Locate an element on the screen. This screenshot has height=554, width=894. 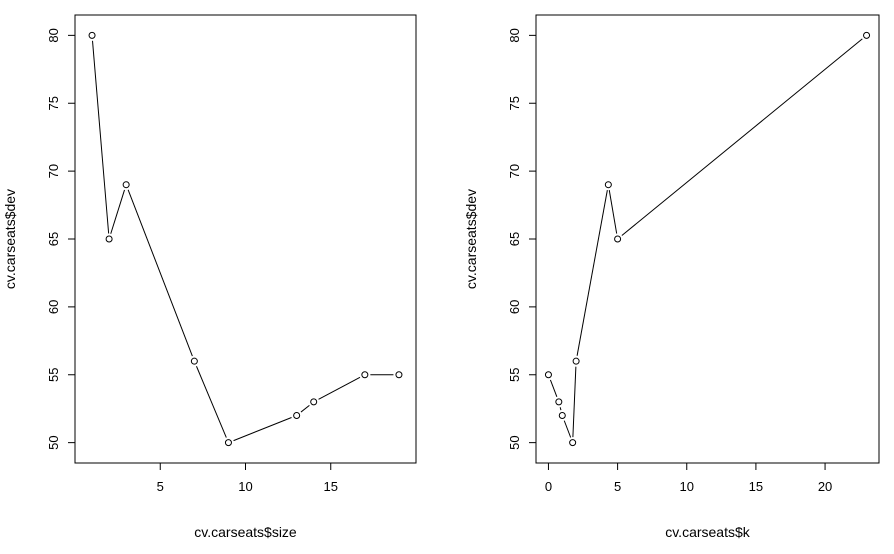
x-axis-label: cv.carseats$size is located at coordinates (245, 532).